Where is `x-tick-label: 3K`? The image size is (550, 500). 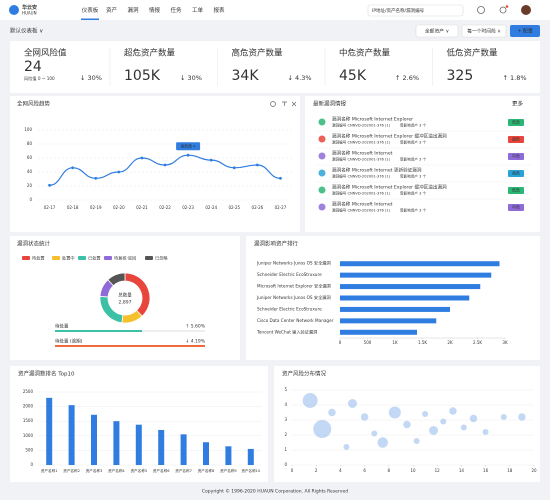 x-tick-label: 3K is located at coordinates (505, 342).